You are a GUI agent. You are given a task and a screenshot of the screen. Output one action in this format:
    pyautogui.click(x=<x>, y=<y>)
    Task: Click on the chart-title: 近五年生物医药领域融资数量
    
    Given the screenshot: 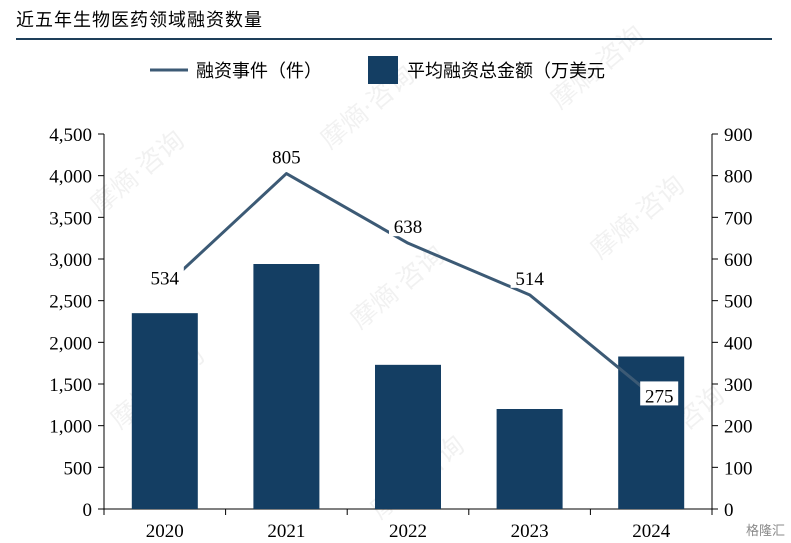 What is the action you would take?
    pyautogui.click(x=139, y=20)
    